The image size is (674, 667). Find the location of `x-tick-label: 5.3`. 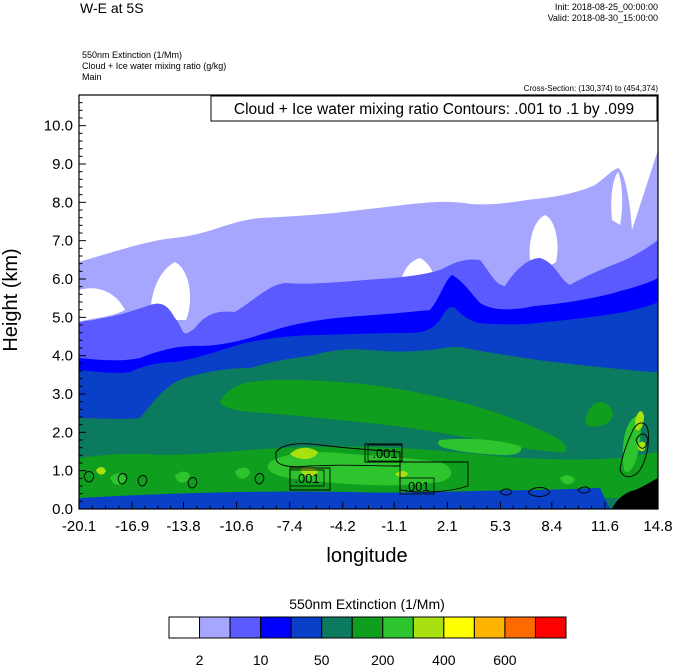

x-tick-label: 5.3 is located at coordinates (500, 526).